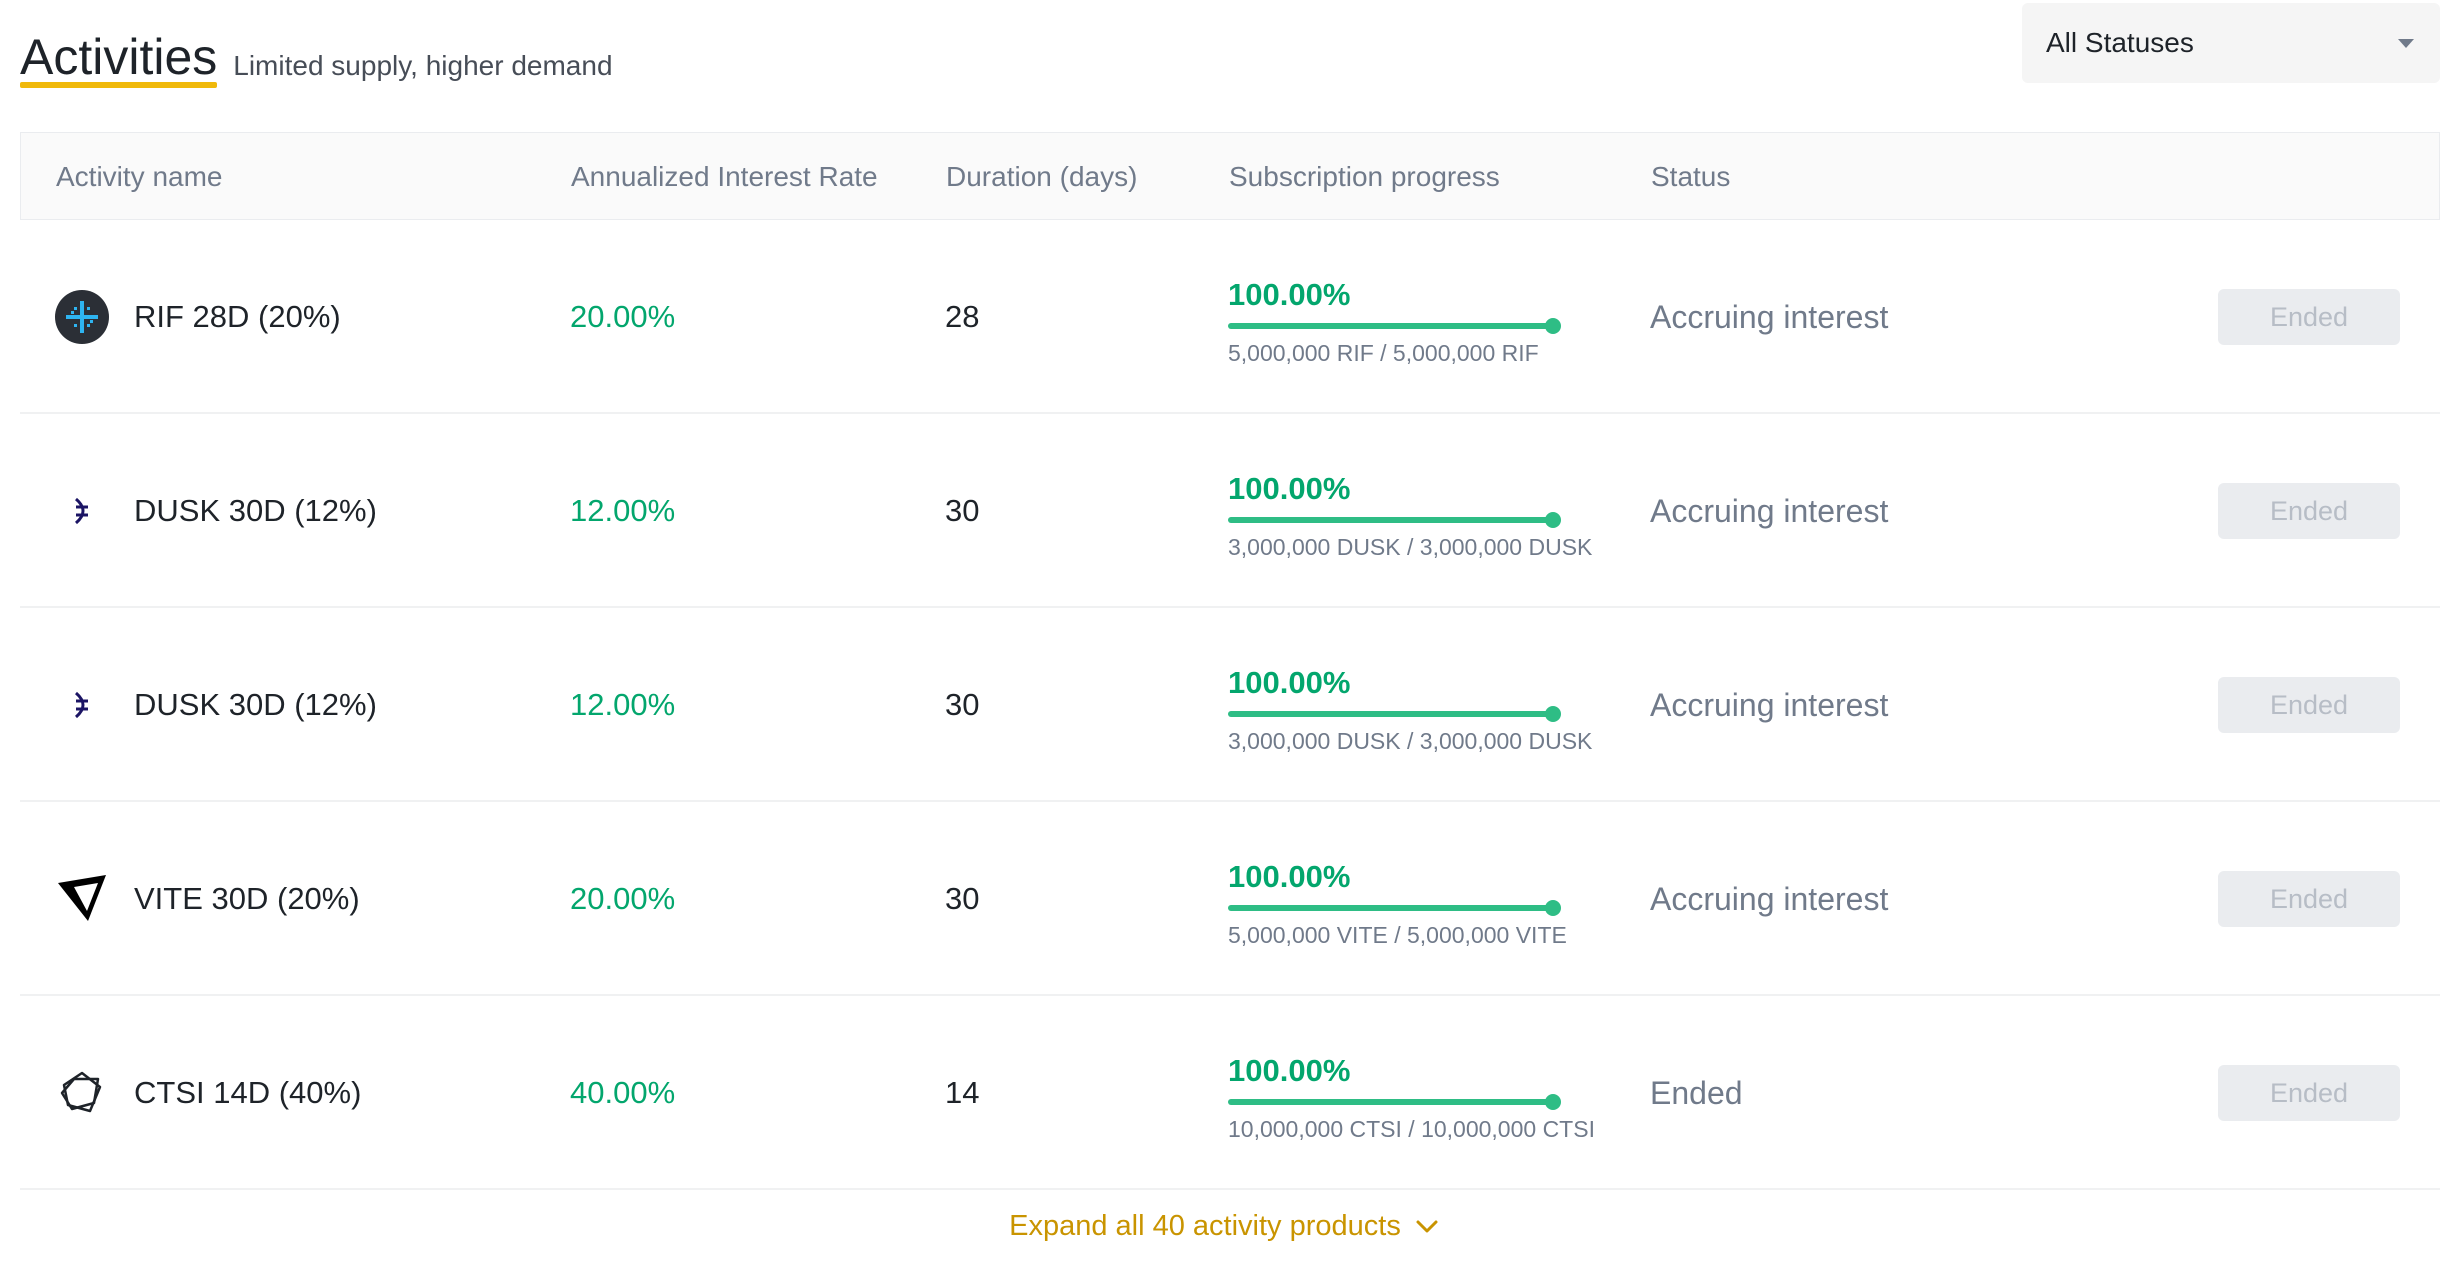 The width and height of the screenshot is (2448, 1262). What do you see at coordinates (1205, 1226) in the screenshot?
I see `expand-all-label: Expand all 40 activity products` at bounding box center [1205, 1226].